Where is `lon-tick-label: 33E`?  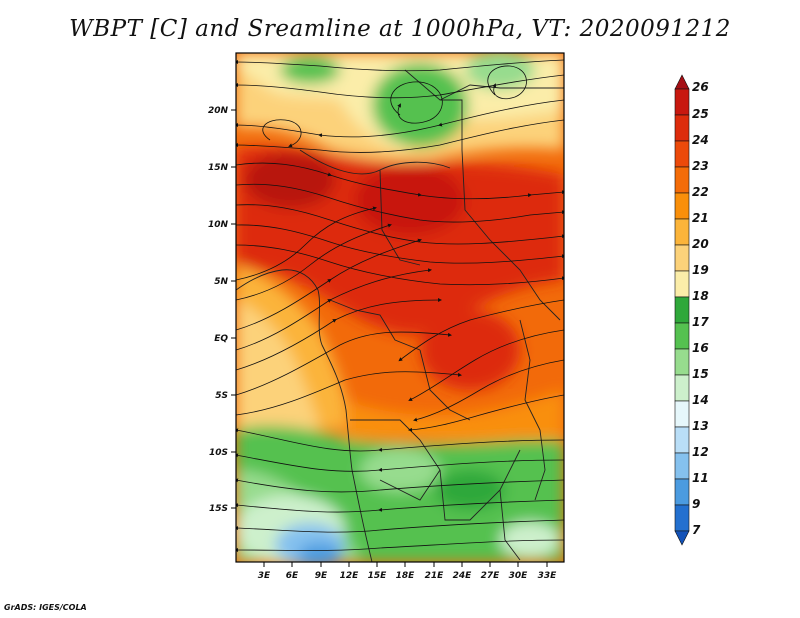 lon-tick-label: 33E is located at coordinates (548, 576).